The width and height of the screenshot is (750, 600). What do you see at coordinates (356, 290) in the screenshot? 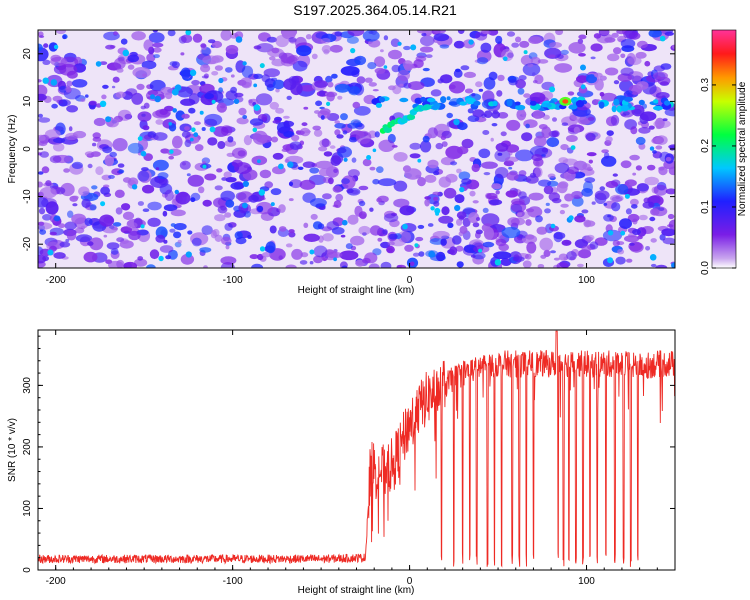
I see `spectrogram-x-axis-label: Height of straight line (km)` at bounding box center [356, 290].